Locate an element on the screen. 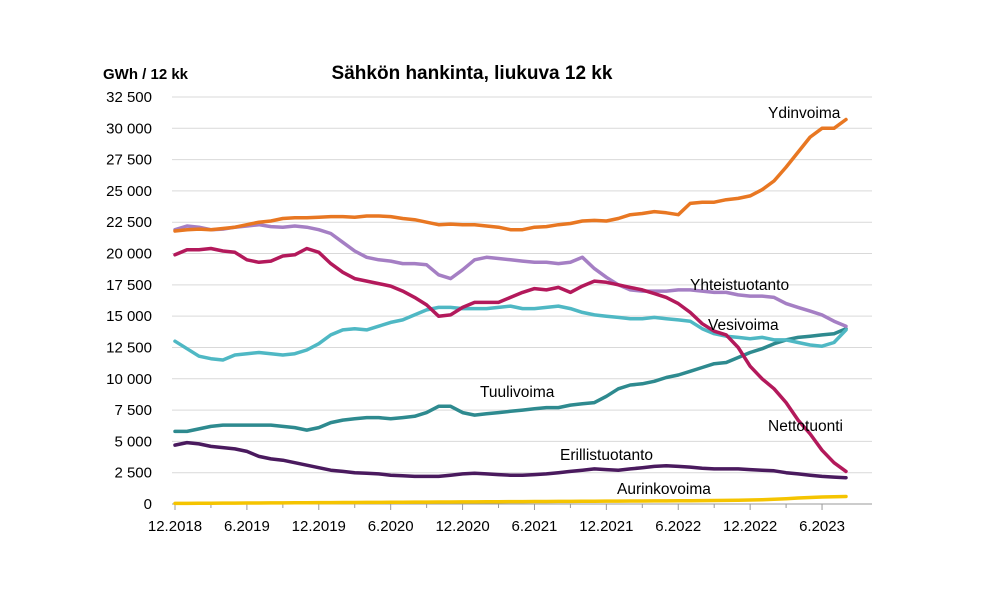  series-label-yhteistuotanto: Yhteistuotanto is located at coordinates (739, 285).